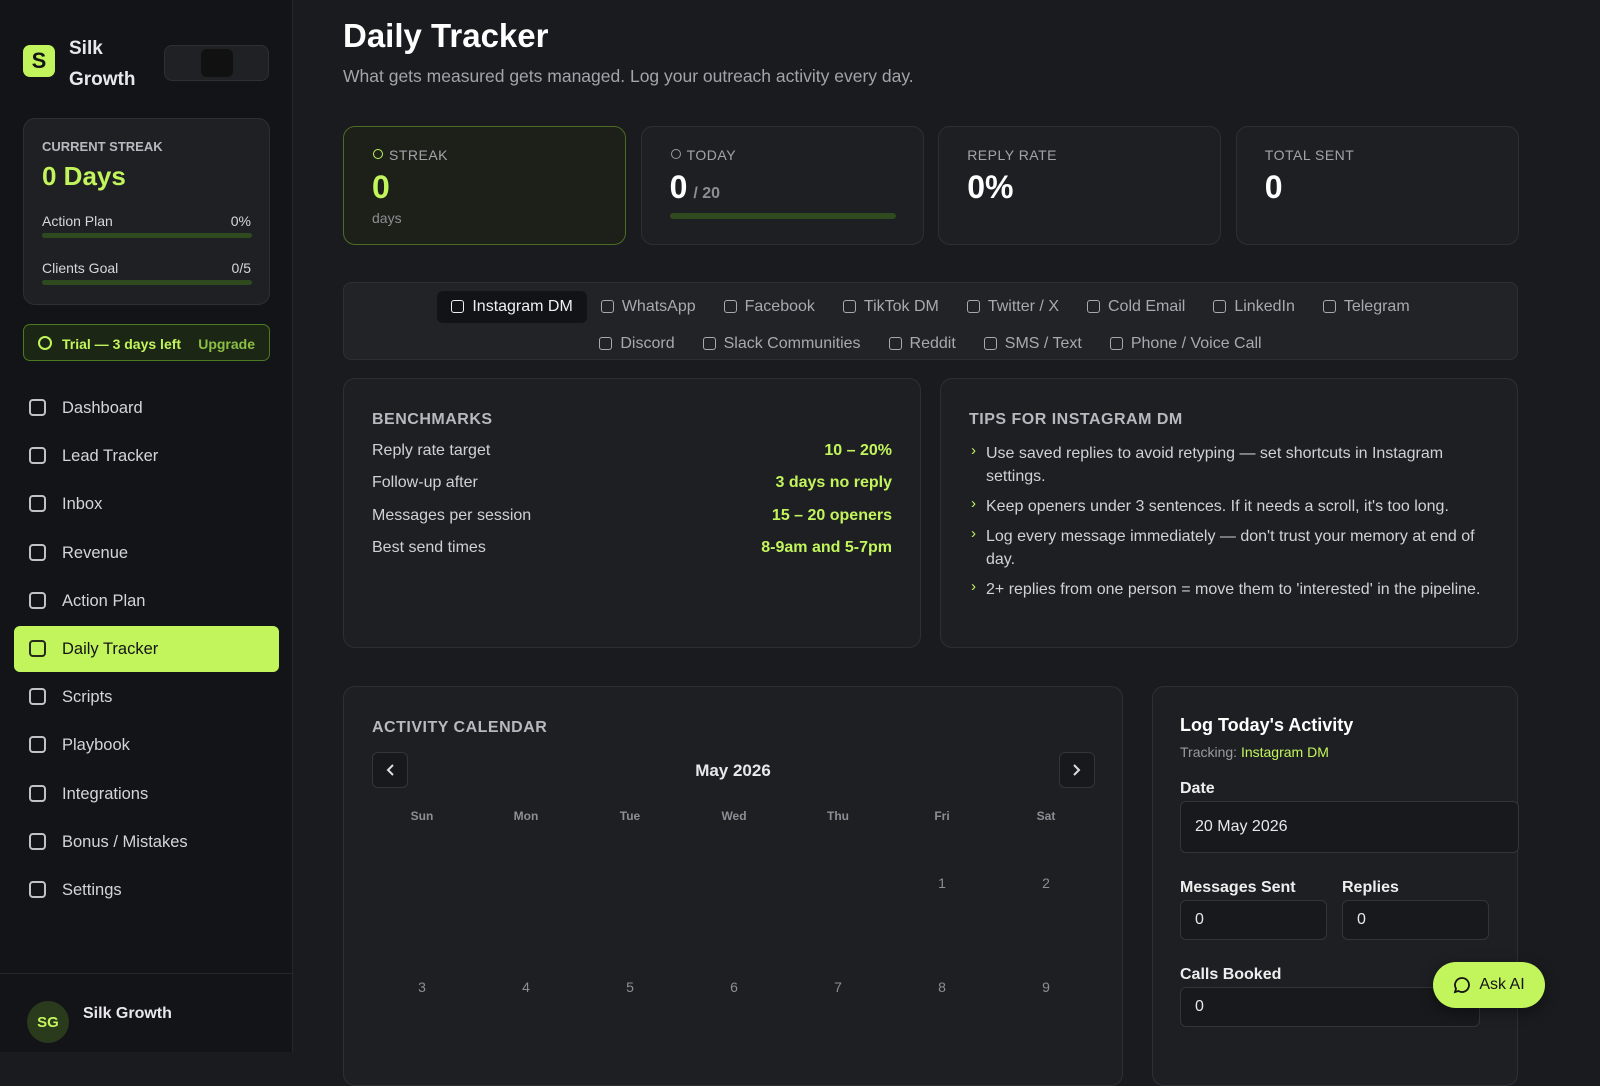 This screenshot has width=1600, height=1086. Describe the element at coordinates (707, 193) in the screenshot. I see `stat-target: / 20` at that location.